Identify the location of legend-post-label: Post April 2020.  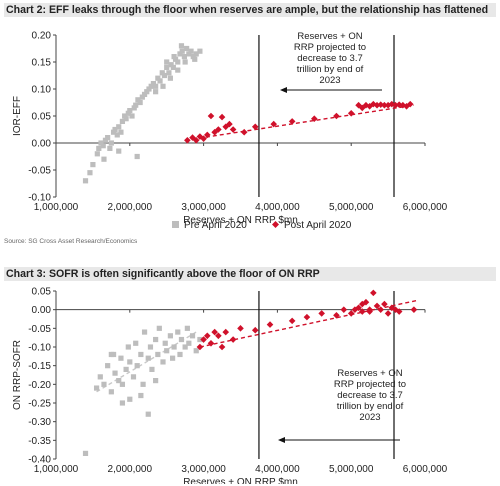
(318, 225).